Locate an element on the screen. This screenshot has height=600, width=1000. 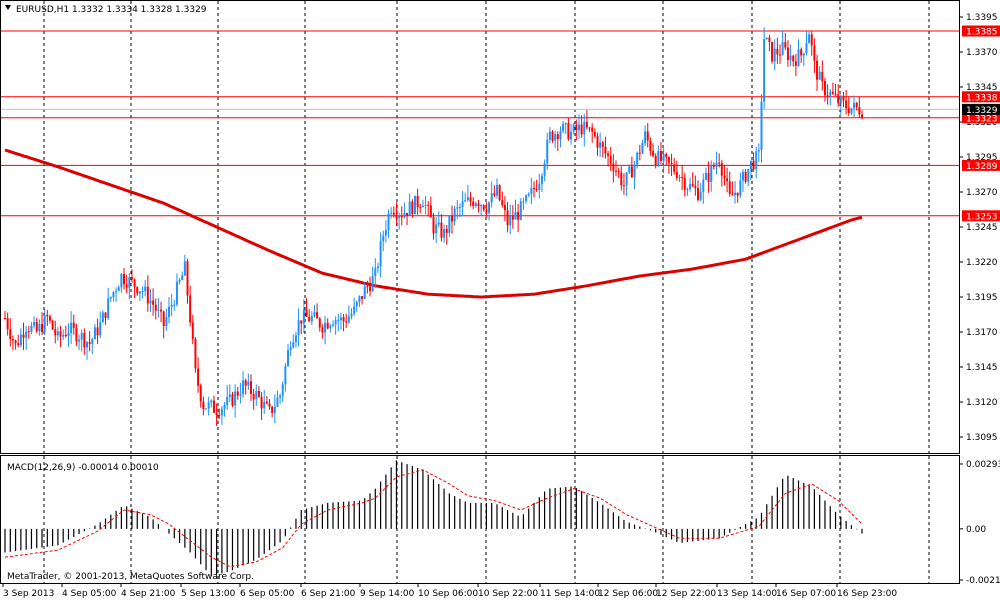
time-tick: 6 Sep 05:00 is located at coordinates (267, 594).